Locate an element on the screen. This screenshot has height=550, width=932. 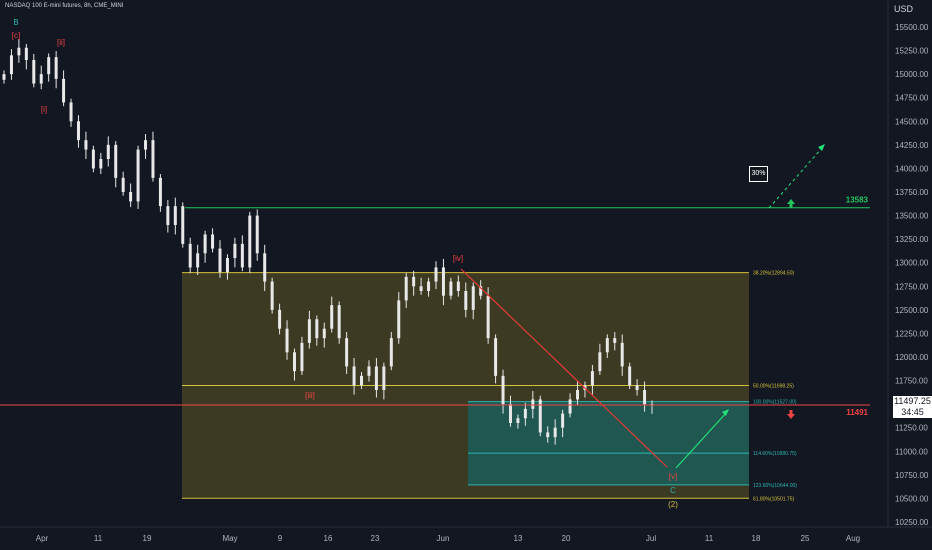
fib-label: 114.60%(10980.75) is located at coordinates (775, 454).